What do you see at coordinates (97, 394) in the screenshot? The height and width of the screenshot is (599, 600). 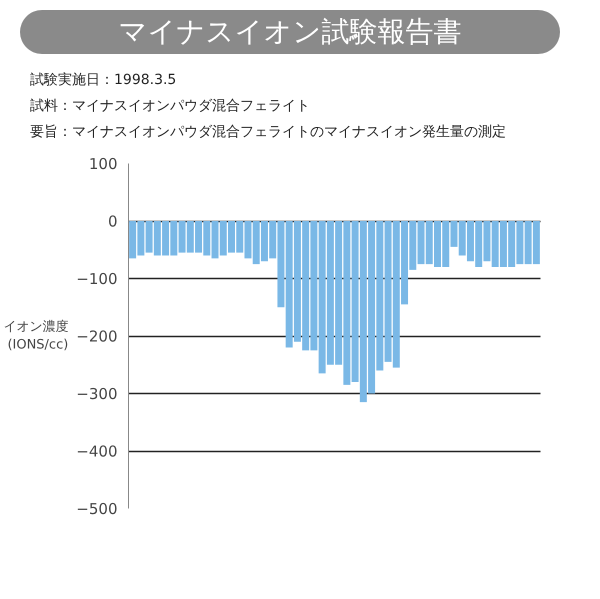 I see `y-tick-label: −300` at bounding box center [97, 394].